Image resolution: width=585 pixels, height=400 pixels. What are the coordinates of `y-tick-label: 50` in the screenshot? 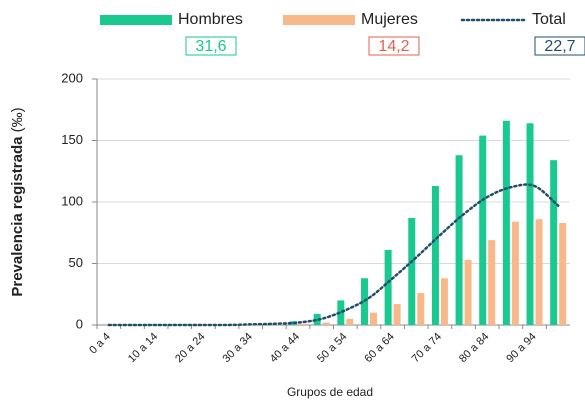 It's located at (76, 262).